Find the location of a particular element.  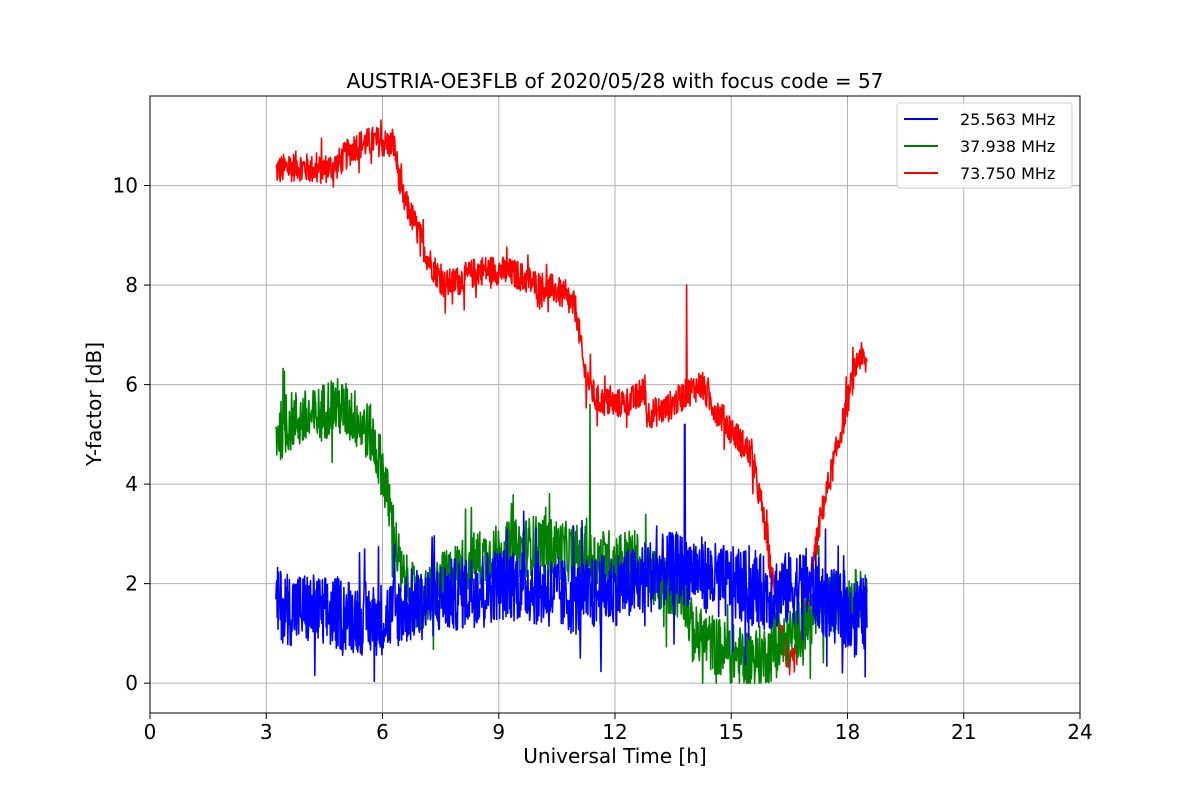

x-tick-label: 0 is located at coordinates (150, 732).